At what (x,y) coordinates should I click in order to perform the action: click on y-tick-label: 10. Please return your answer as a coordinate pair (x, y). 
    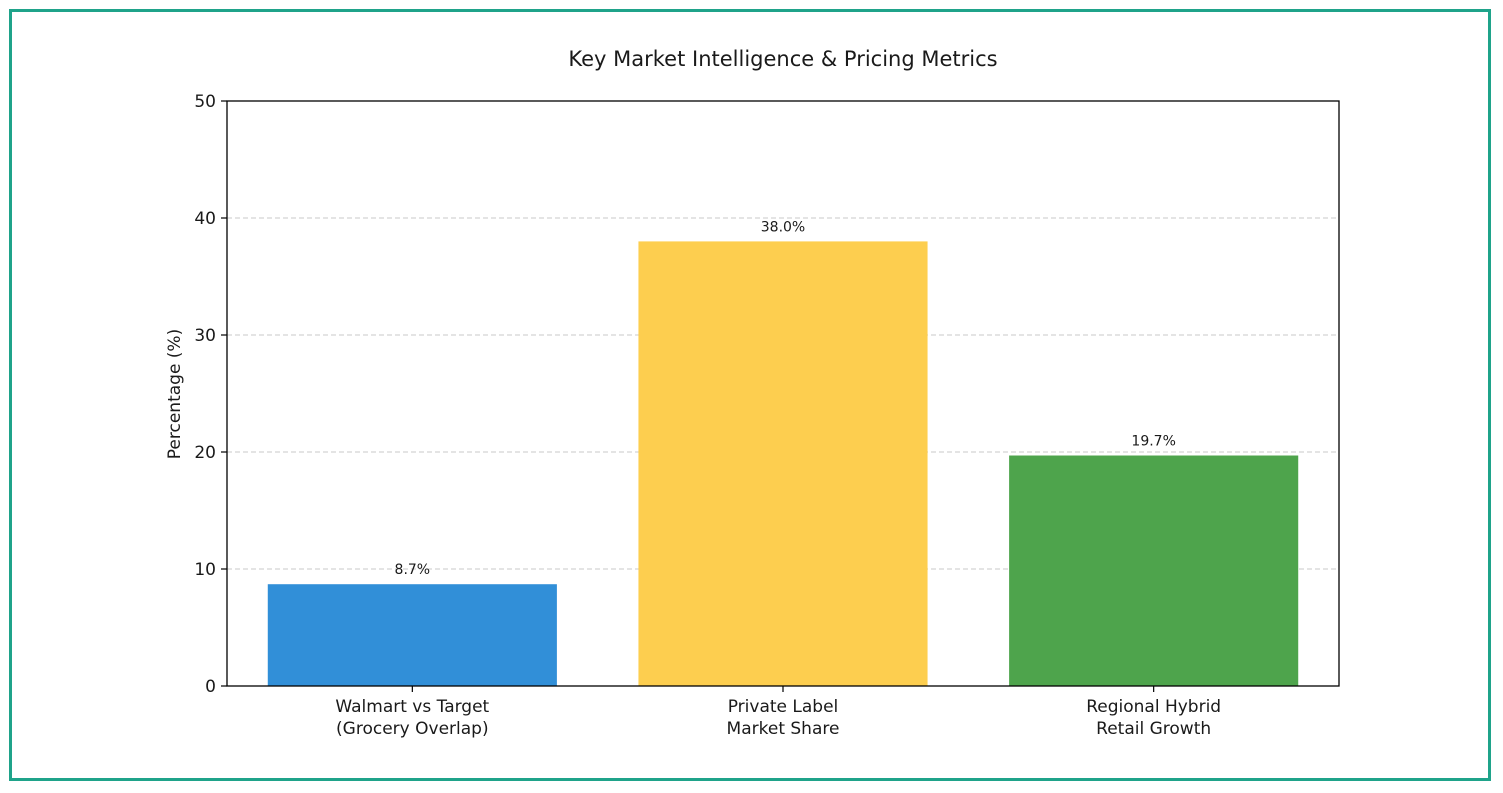
    Looking at the image, I should click on (205, 570).